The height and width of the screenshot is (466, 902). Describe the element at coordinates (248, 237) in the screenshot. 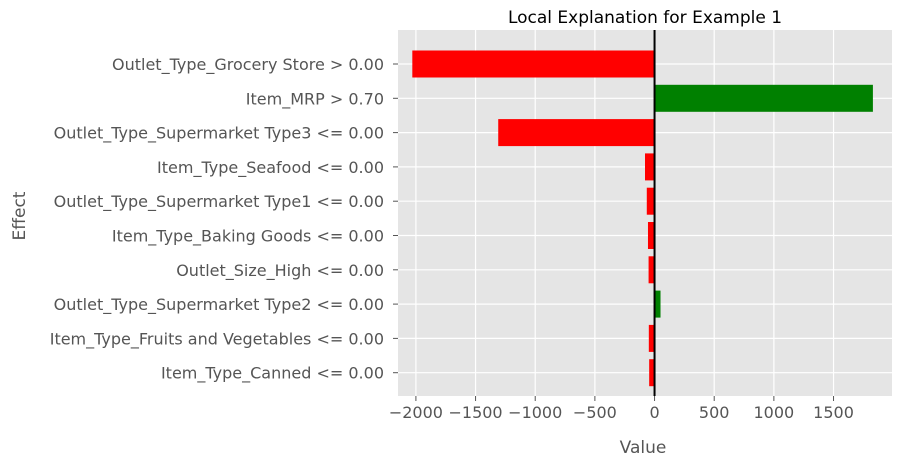

I see `y-tick-label: Item_Type_Baking Goods <= 0.00` at that location.